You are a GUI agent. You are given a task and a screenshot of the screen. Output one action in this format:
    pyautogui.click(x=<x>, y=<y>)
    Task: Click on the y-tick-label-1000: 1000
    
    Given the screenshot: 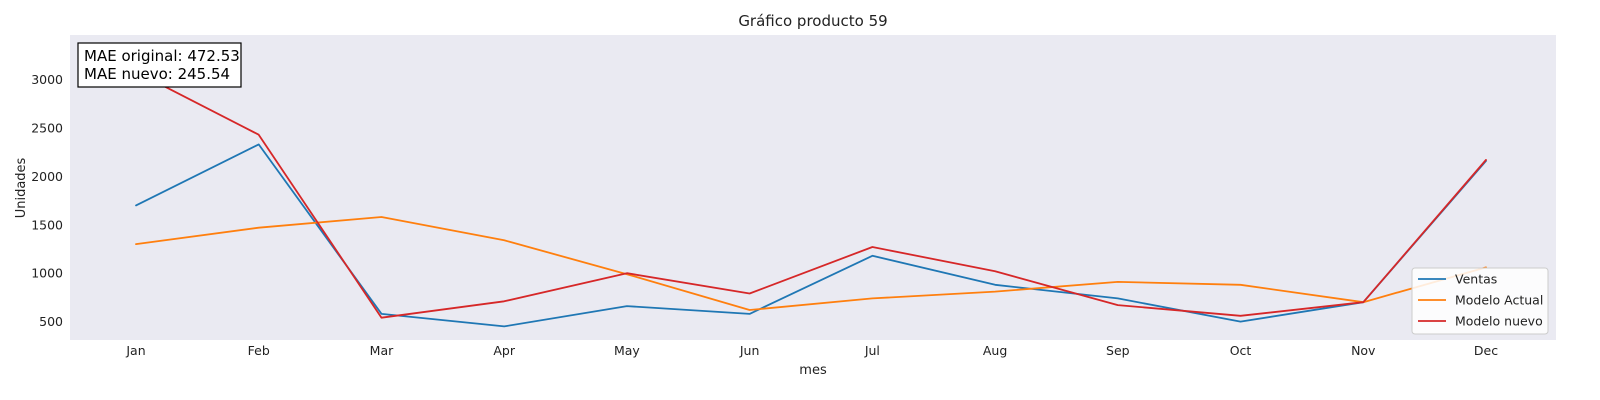 What is the action you would take?
    pyautogui.click(x=47, y=273)
    